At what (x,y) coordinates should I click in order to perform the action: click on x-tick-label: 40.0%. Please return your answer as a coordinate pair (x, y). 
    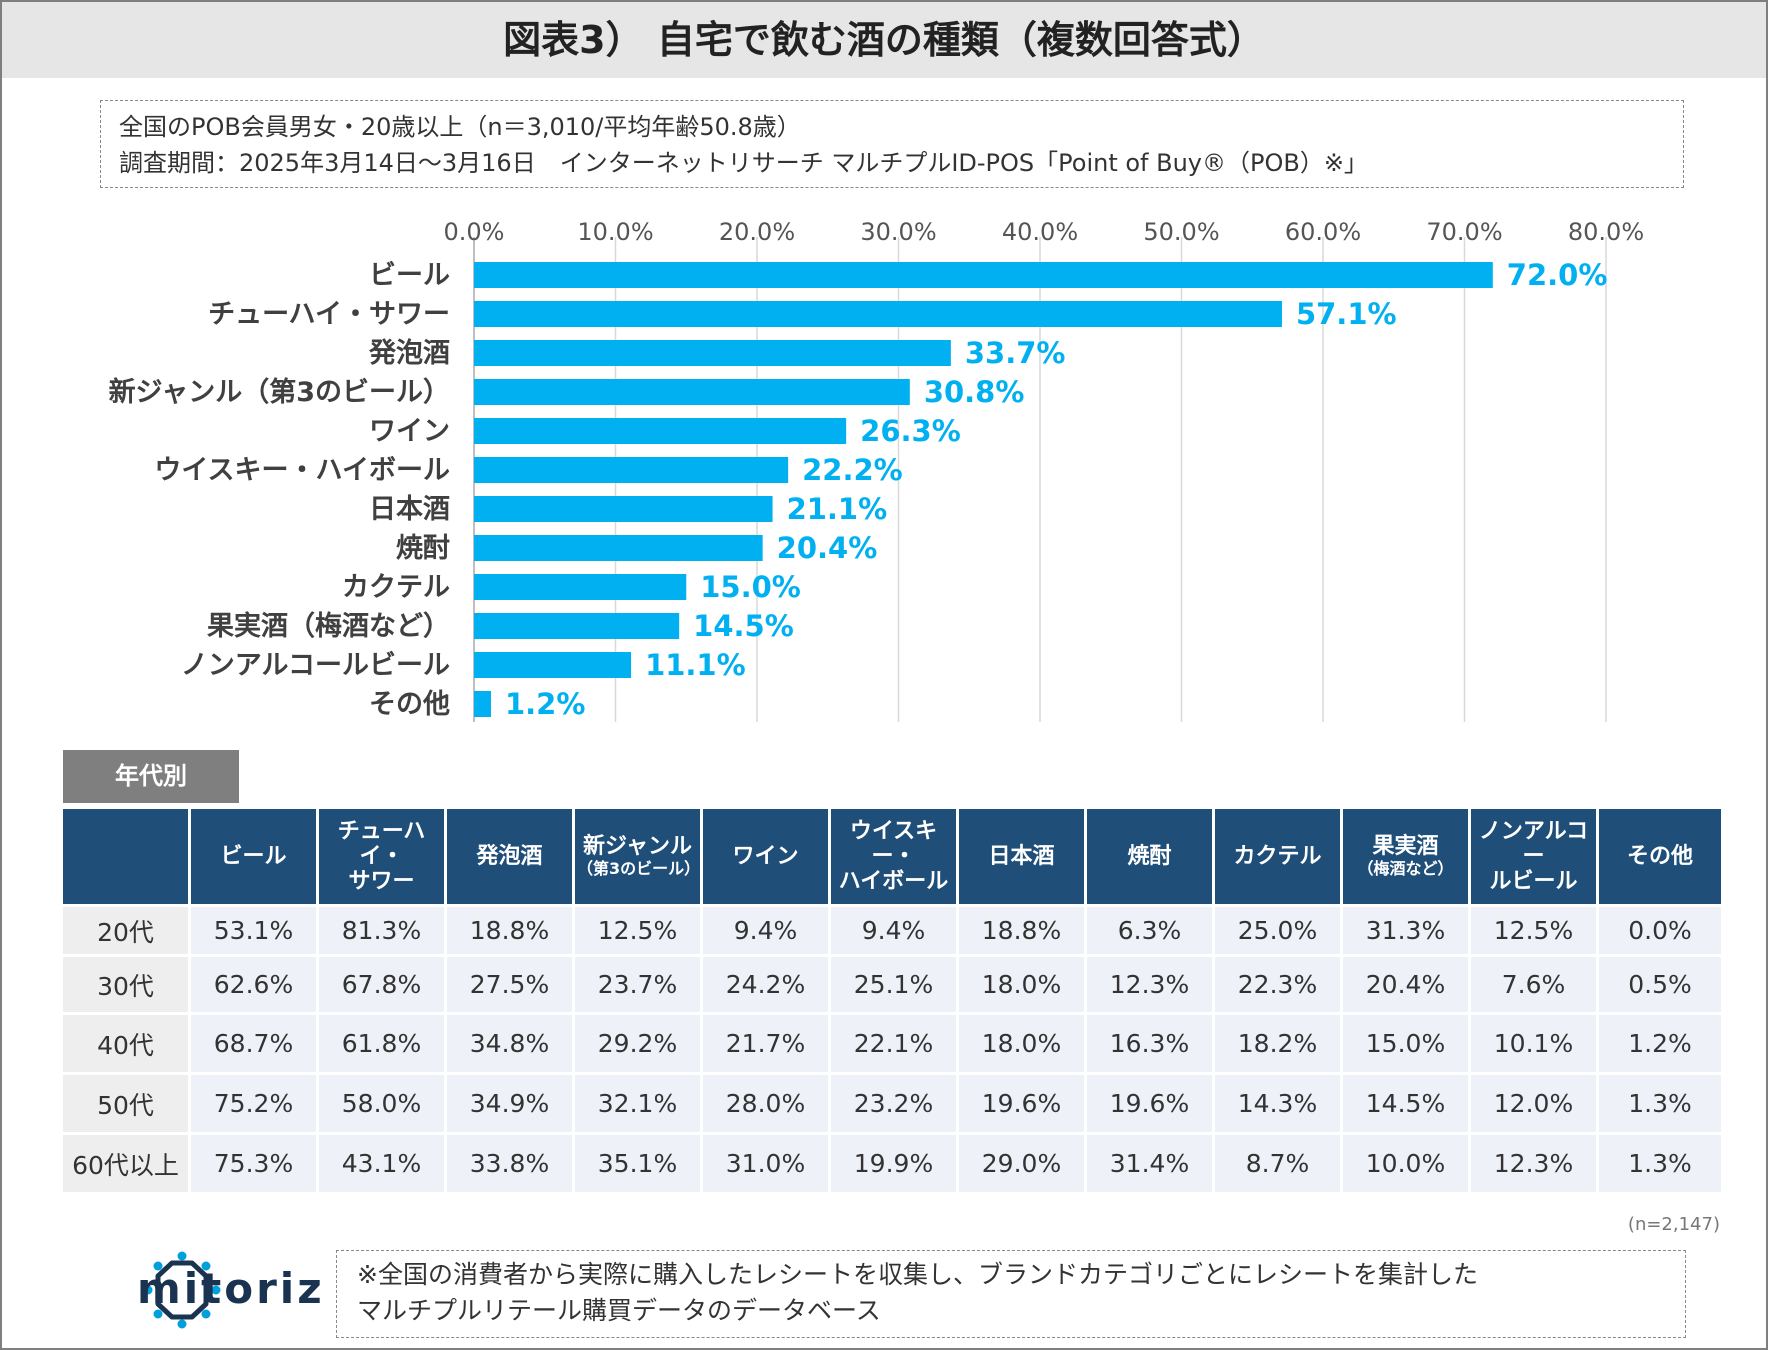
    Looking at the image, I should click on (1040, 232).